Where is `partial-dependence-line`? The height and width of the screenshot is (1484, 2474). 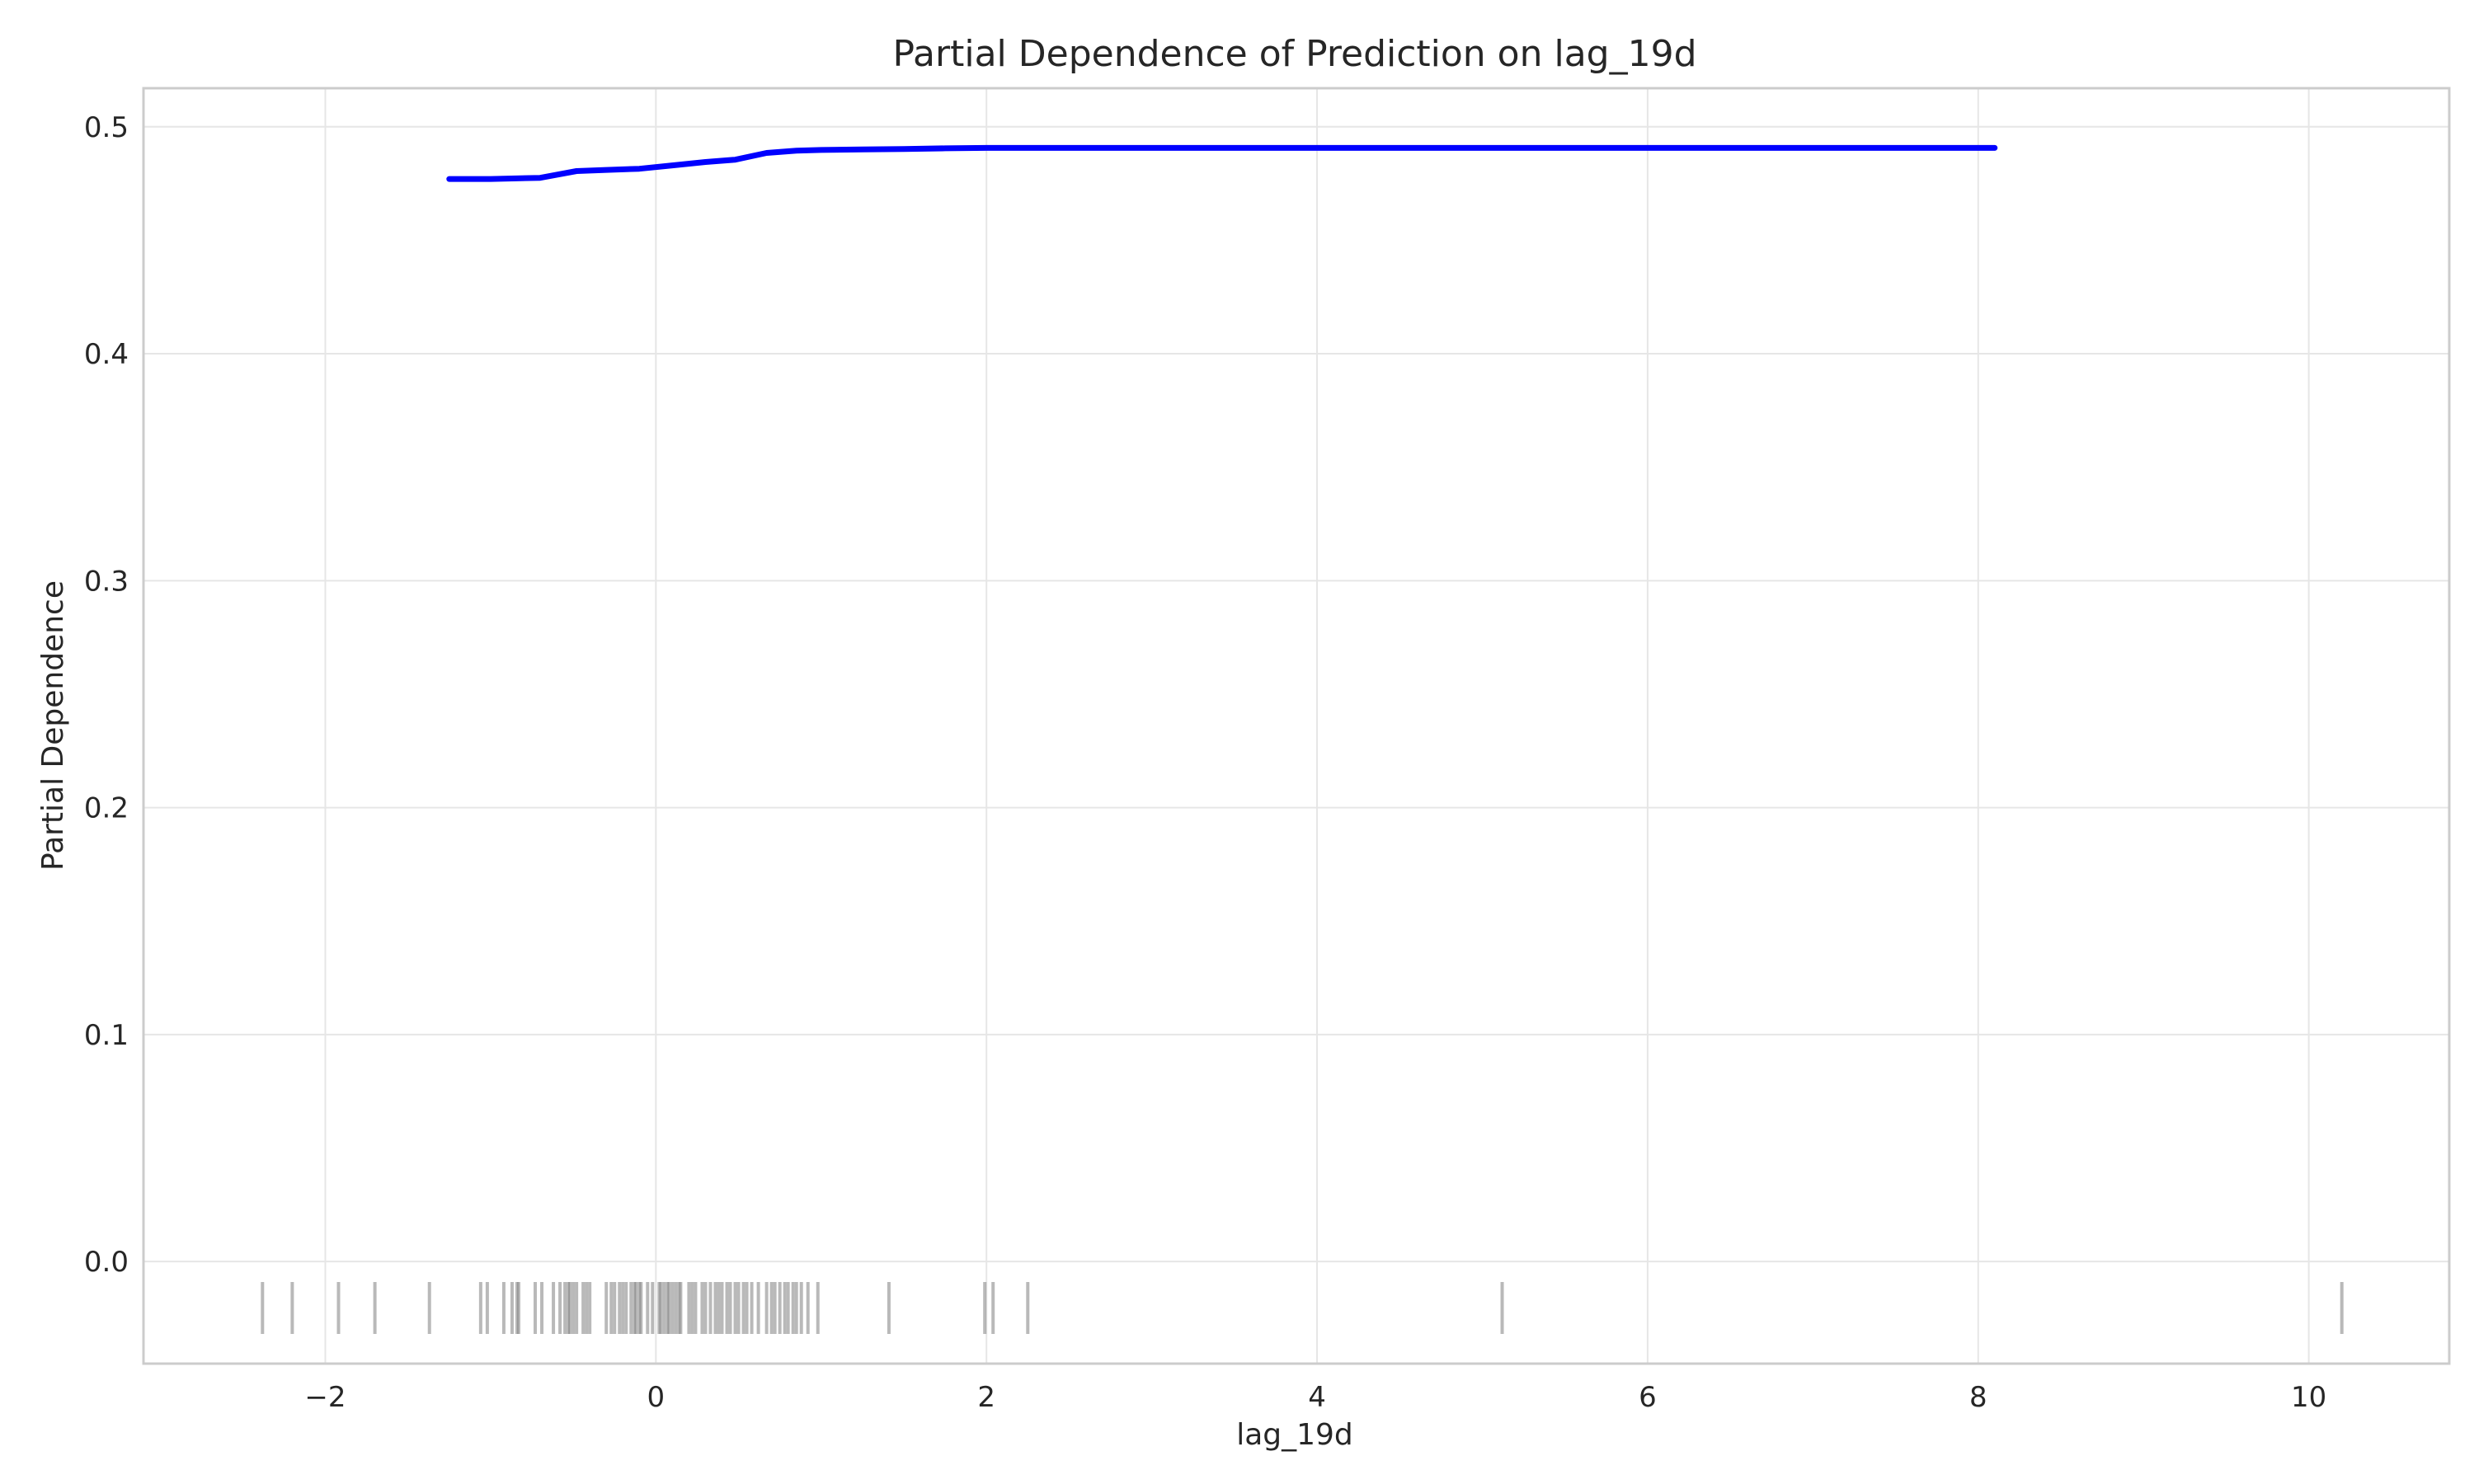 partial-dependence-line is located at coordinates (1222, 163).